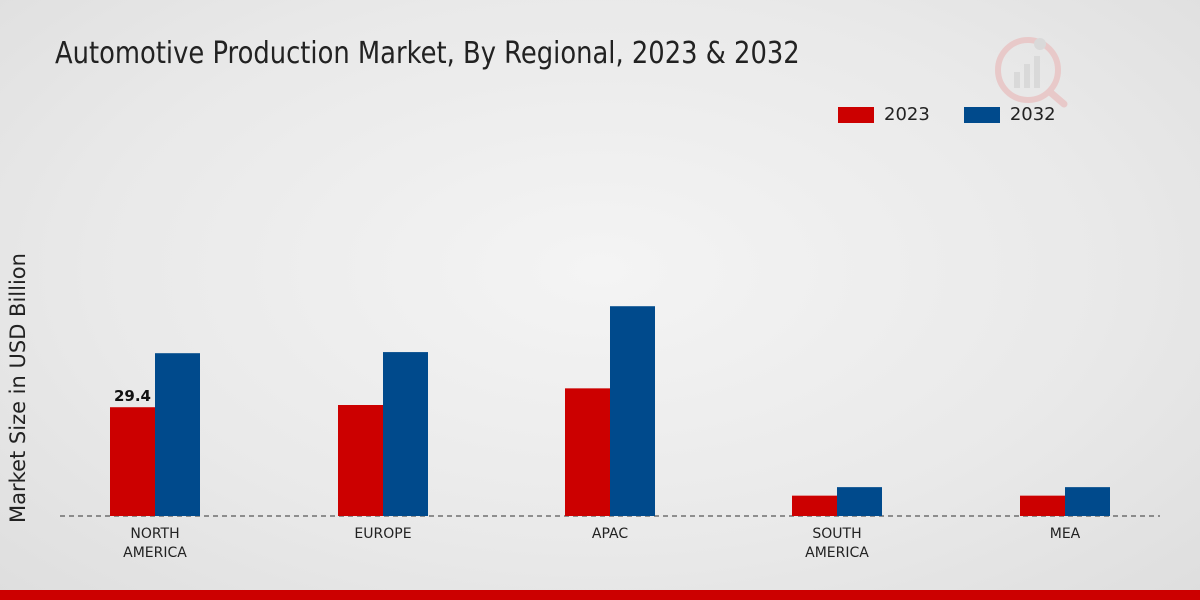 The height and width of the screenshot is (600, 1200). What do you see at coordinates (610, 534) in the screenshot?
I see `x-tick-label-apac: APAC` at bounding box center [610, 534].